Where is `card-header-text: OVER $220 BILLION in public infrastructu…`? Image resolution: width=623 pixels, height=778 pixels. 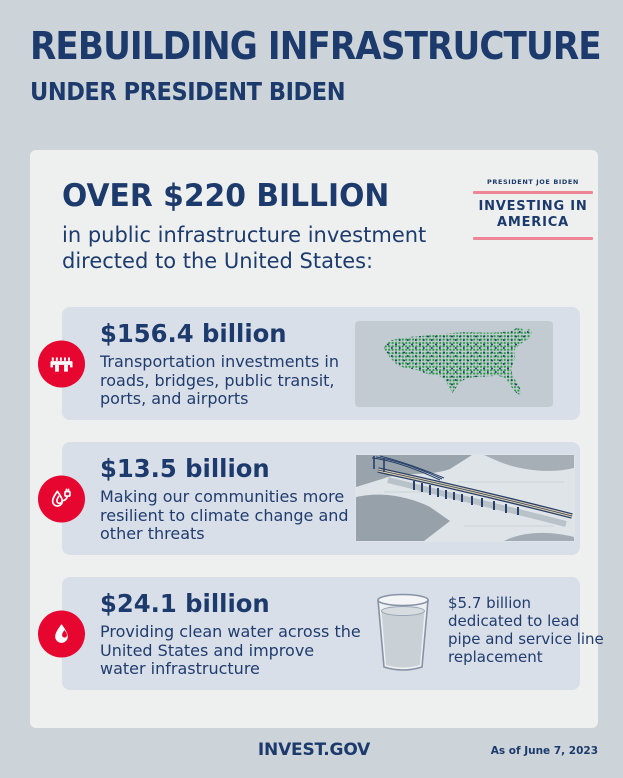
card-header-text: OVER $220 BILLION in public infrastructu… is located at coordinates (262, 221).